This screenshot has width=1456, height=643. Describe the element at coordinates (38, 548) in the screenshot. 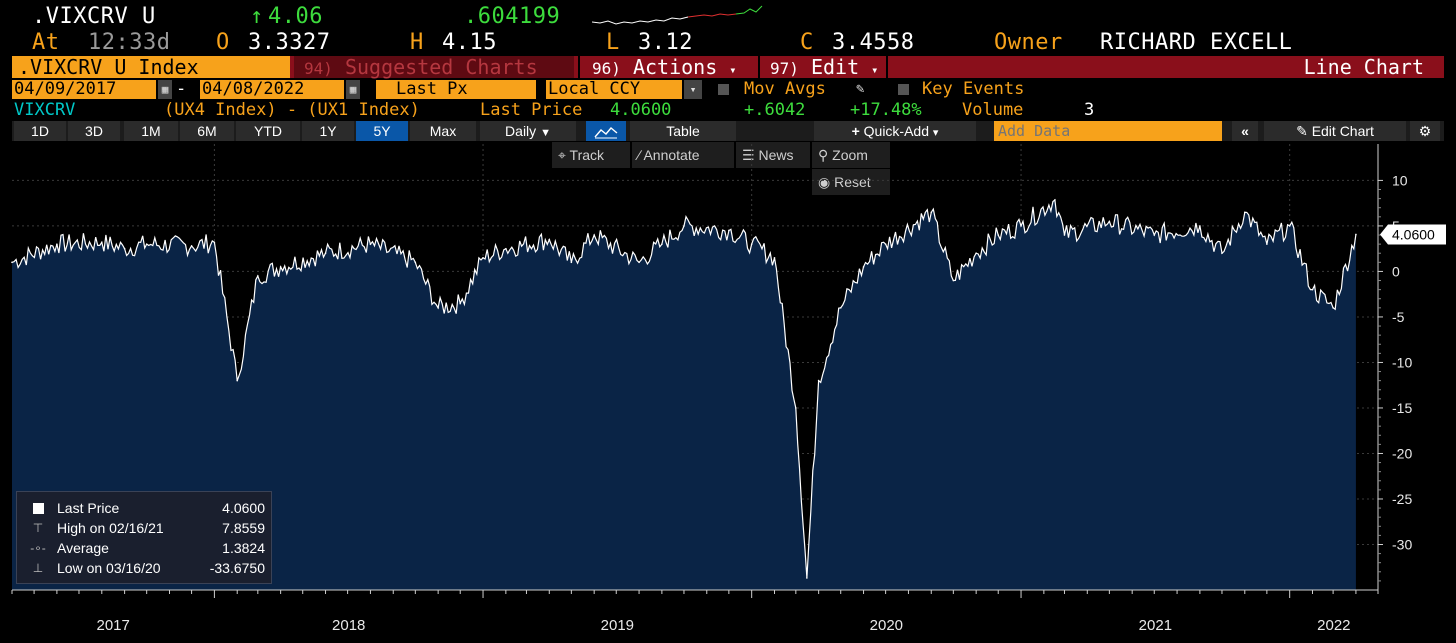

I see `average-marker-icon: -∘-` at that location.